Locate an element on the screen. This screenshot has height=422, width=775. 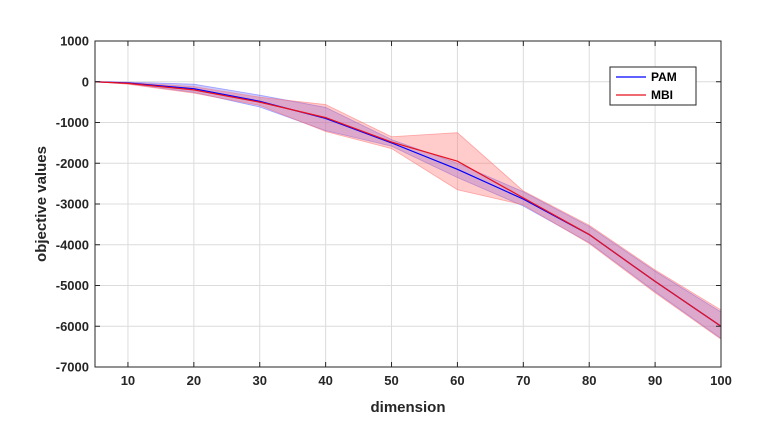
x-tick-label: 100 is located at coordinates (721, 380).